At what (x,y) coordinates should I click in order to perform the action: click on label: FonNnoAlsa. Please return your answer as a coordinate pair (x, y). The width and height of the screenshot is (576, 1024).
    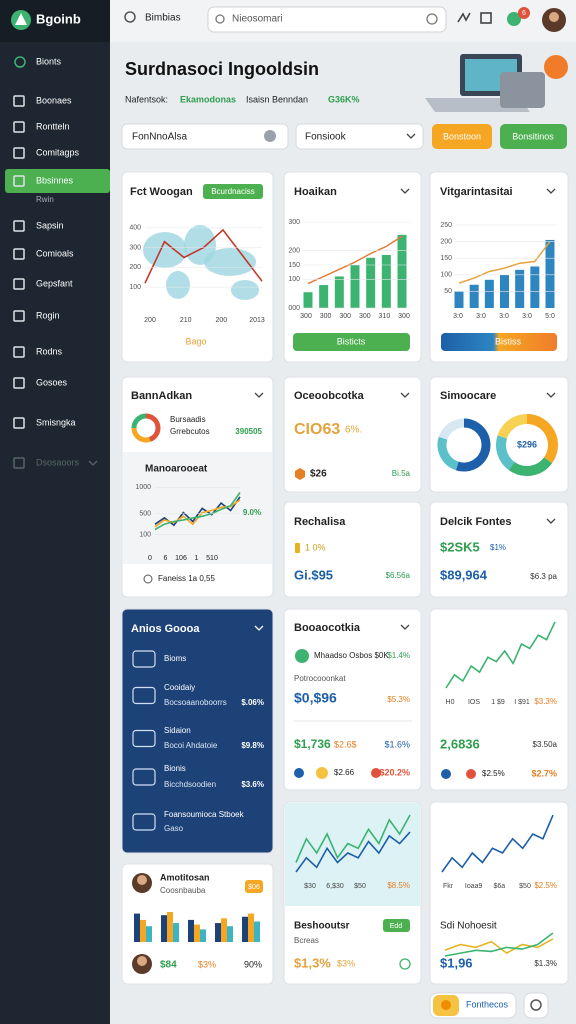
    Looking at the image, I should click on (159, 137).